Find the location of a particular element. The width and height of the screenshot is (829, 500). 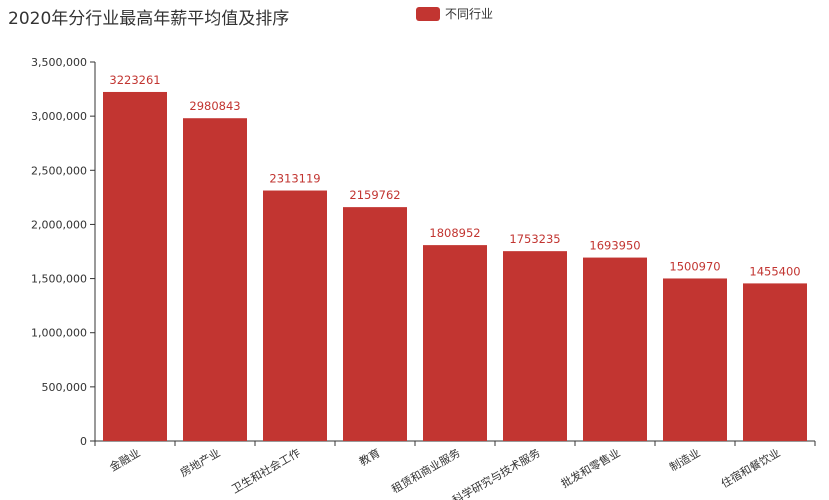

x-category-label: 科学研究与技术服务 is located at coordinates (496, 472).